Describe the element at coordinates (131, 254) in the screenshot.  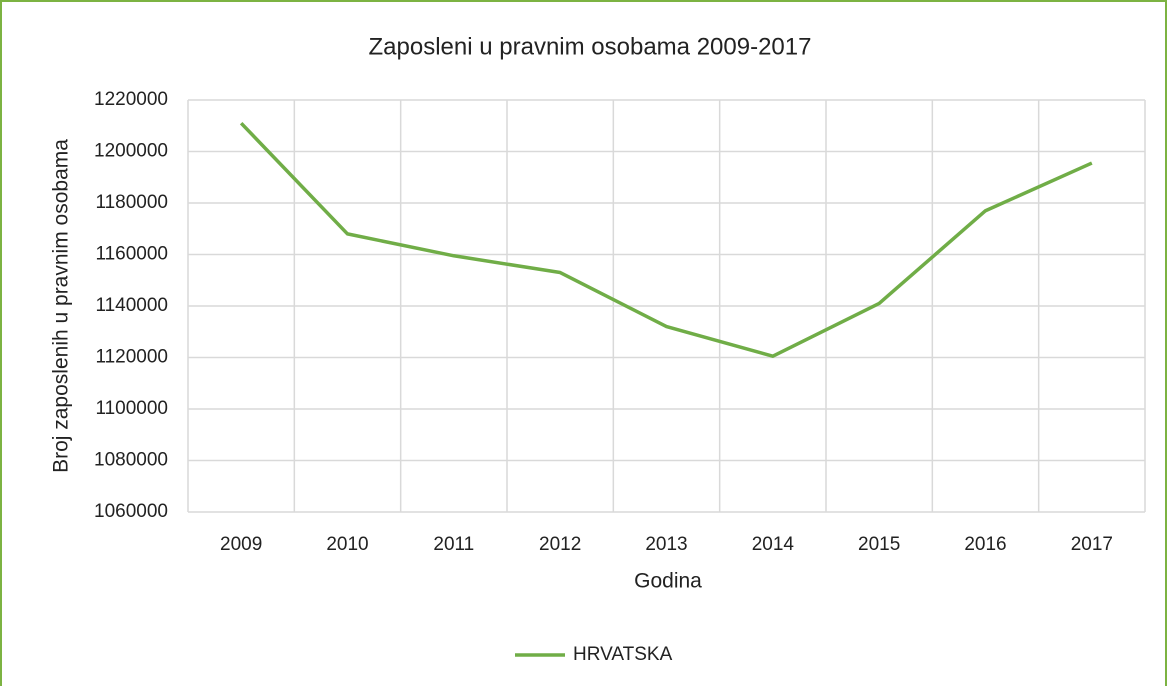
I see `y-tick-label: 1160000` at that location.